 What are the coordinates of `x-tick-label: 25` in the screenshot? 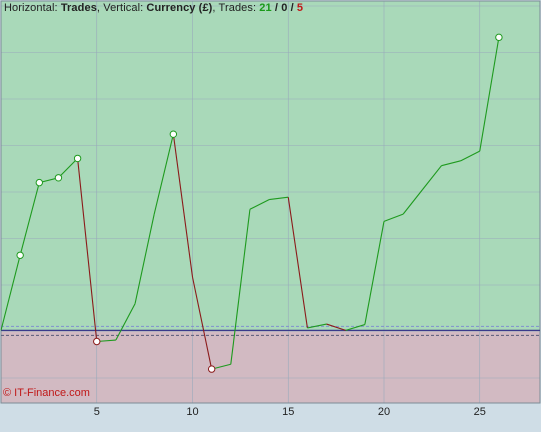 It's located at (479, 412).